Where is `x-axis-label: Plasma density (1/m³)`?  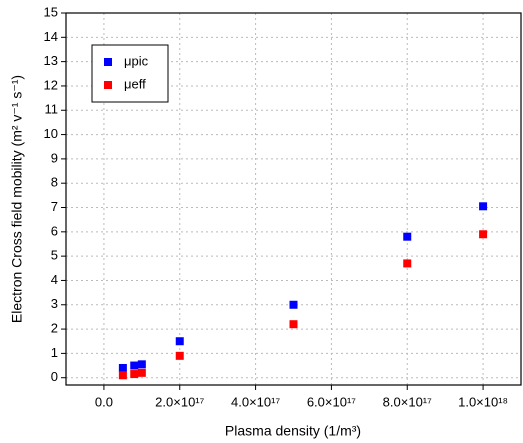
x-axis-label: Plasma density (1/m³) is located at coordinates (293, 431).